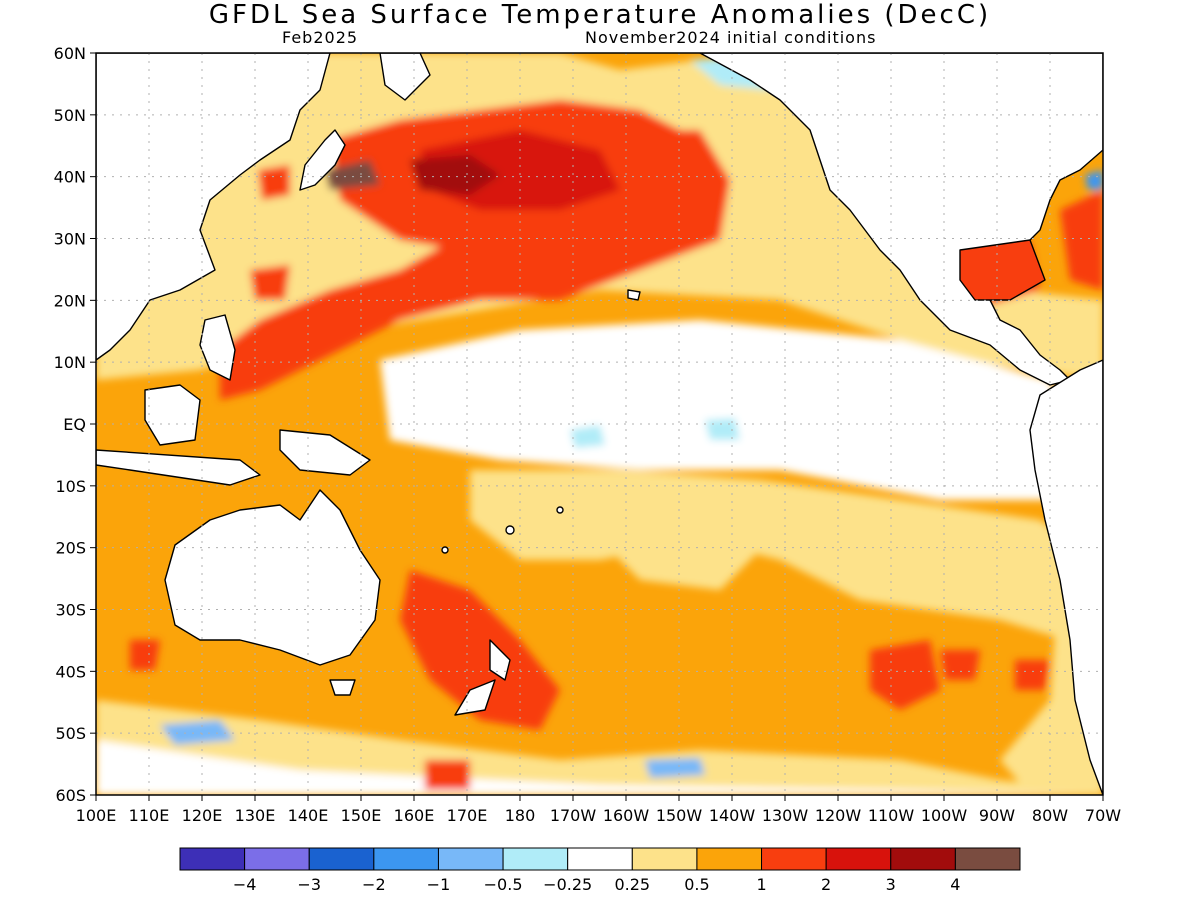  I want to click on lon-label: 100E, so click(96, 815).